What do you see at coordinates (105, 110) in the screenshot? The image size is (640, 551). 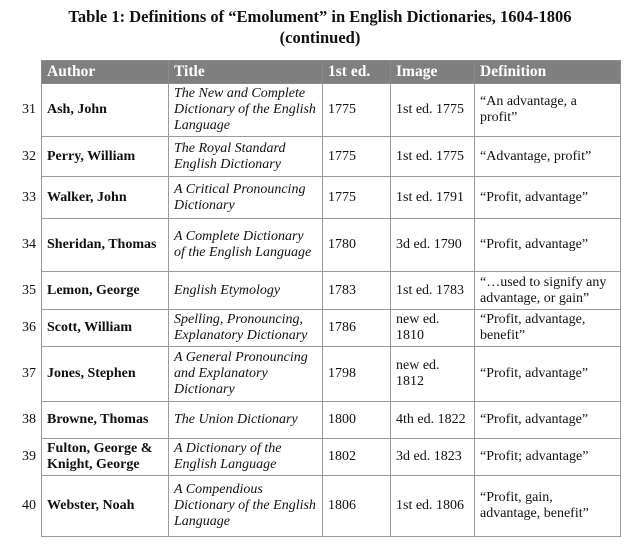 I see `author-cell: Ash, John` at bounding box center [105, 110].